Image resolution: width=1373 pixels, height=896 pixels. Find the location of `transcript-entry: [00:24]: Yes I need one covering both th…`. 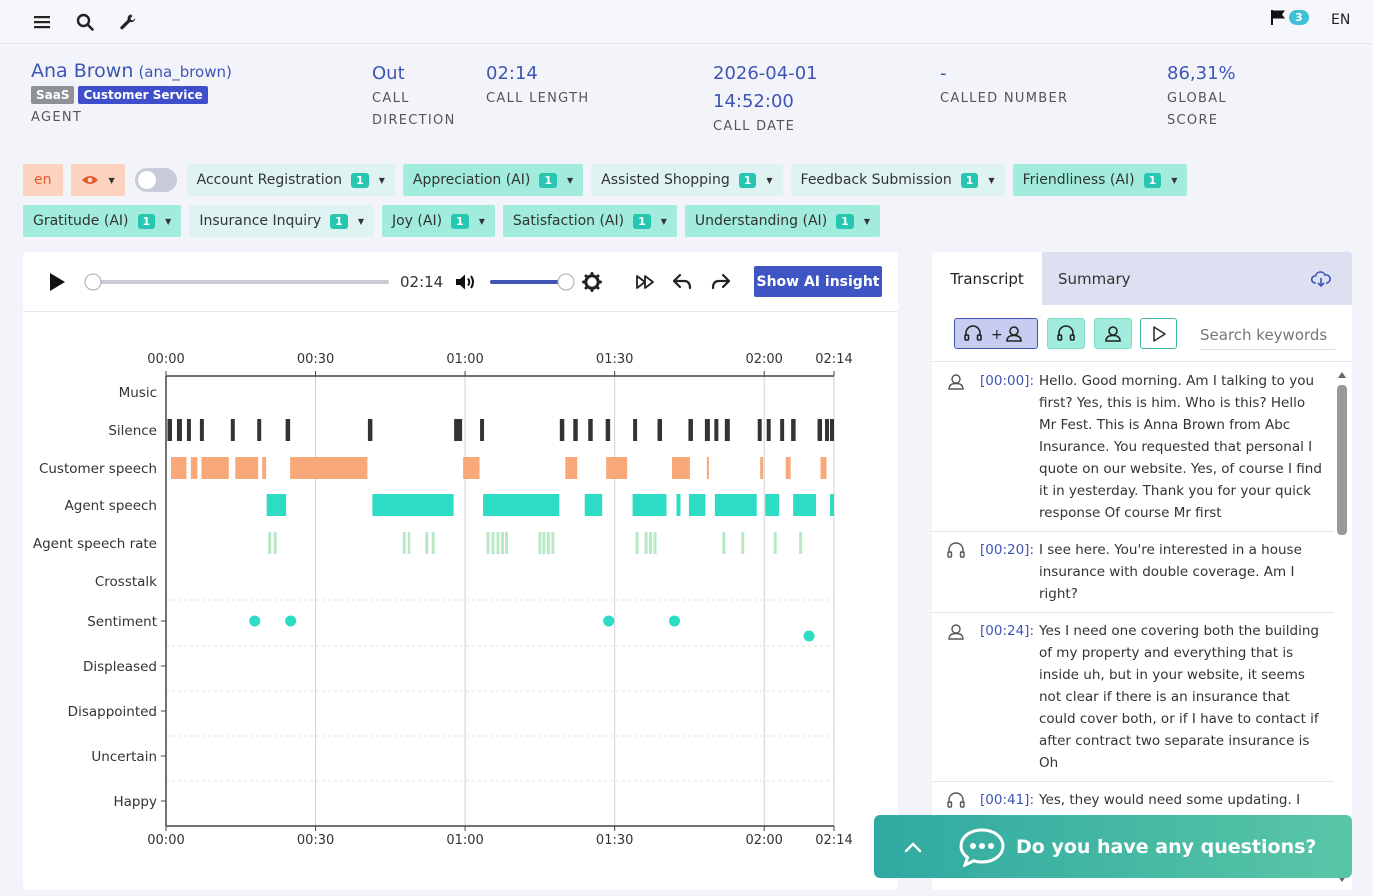

transcript-entry: [00:24]: Yes I need one covering both th… is located at coordinates (1133, 697).